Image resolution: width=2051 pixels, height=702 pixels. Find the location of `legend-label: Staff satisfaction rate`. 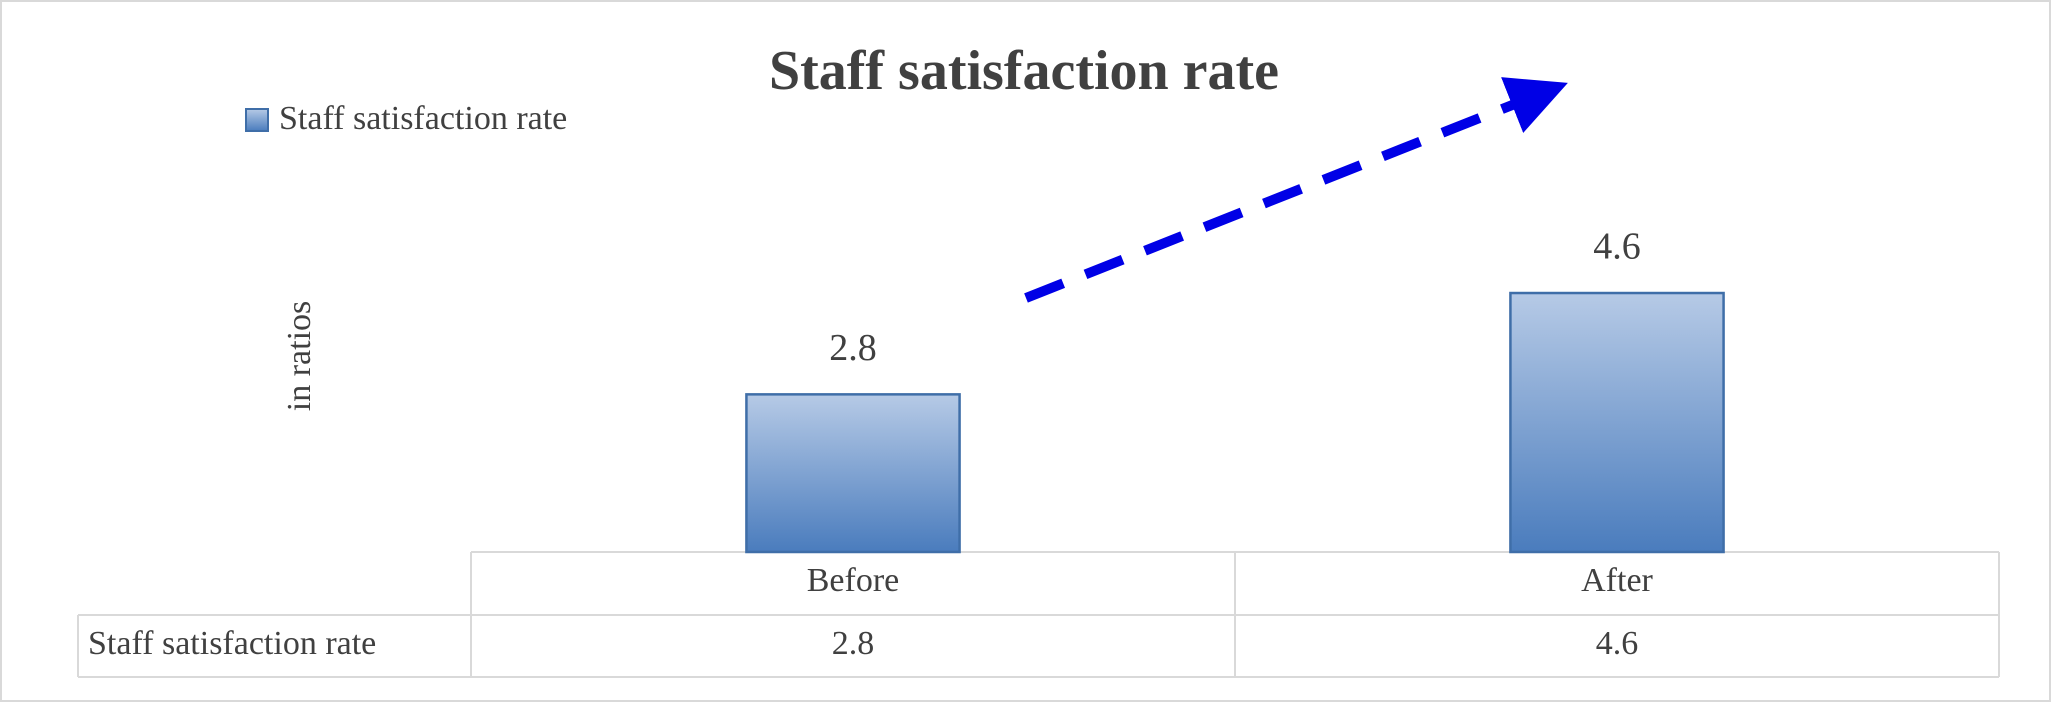

legend-label: Staff satisfaction rate is located at coordinates (423, 118).